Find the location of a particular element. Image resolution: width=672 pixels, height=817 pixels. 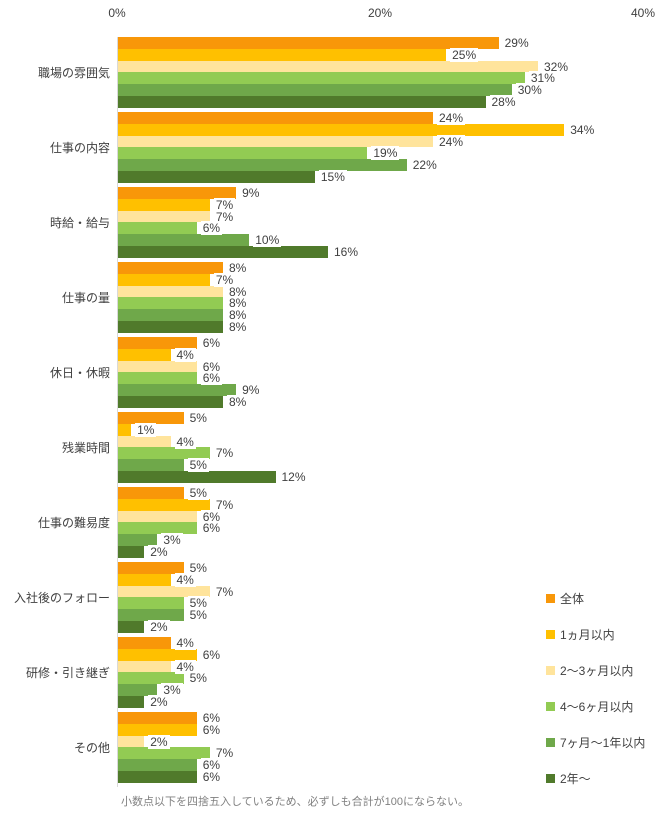

bar-row: 9% is located at coordinates (383, 390).